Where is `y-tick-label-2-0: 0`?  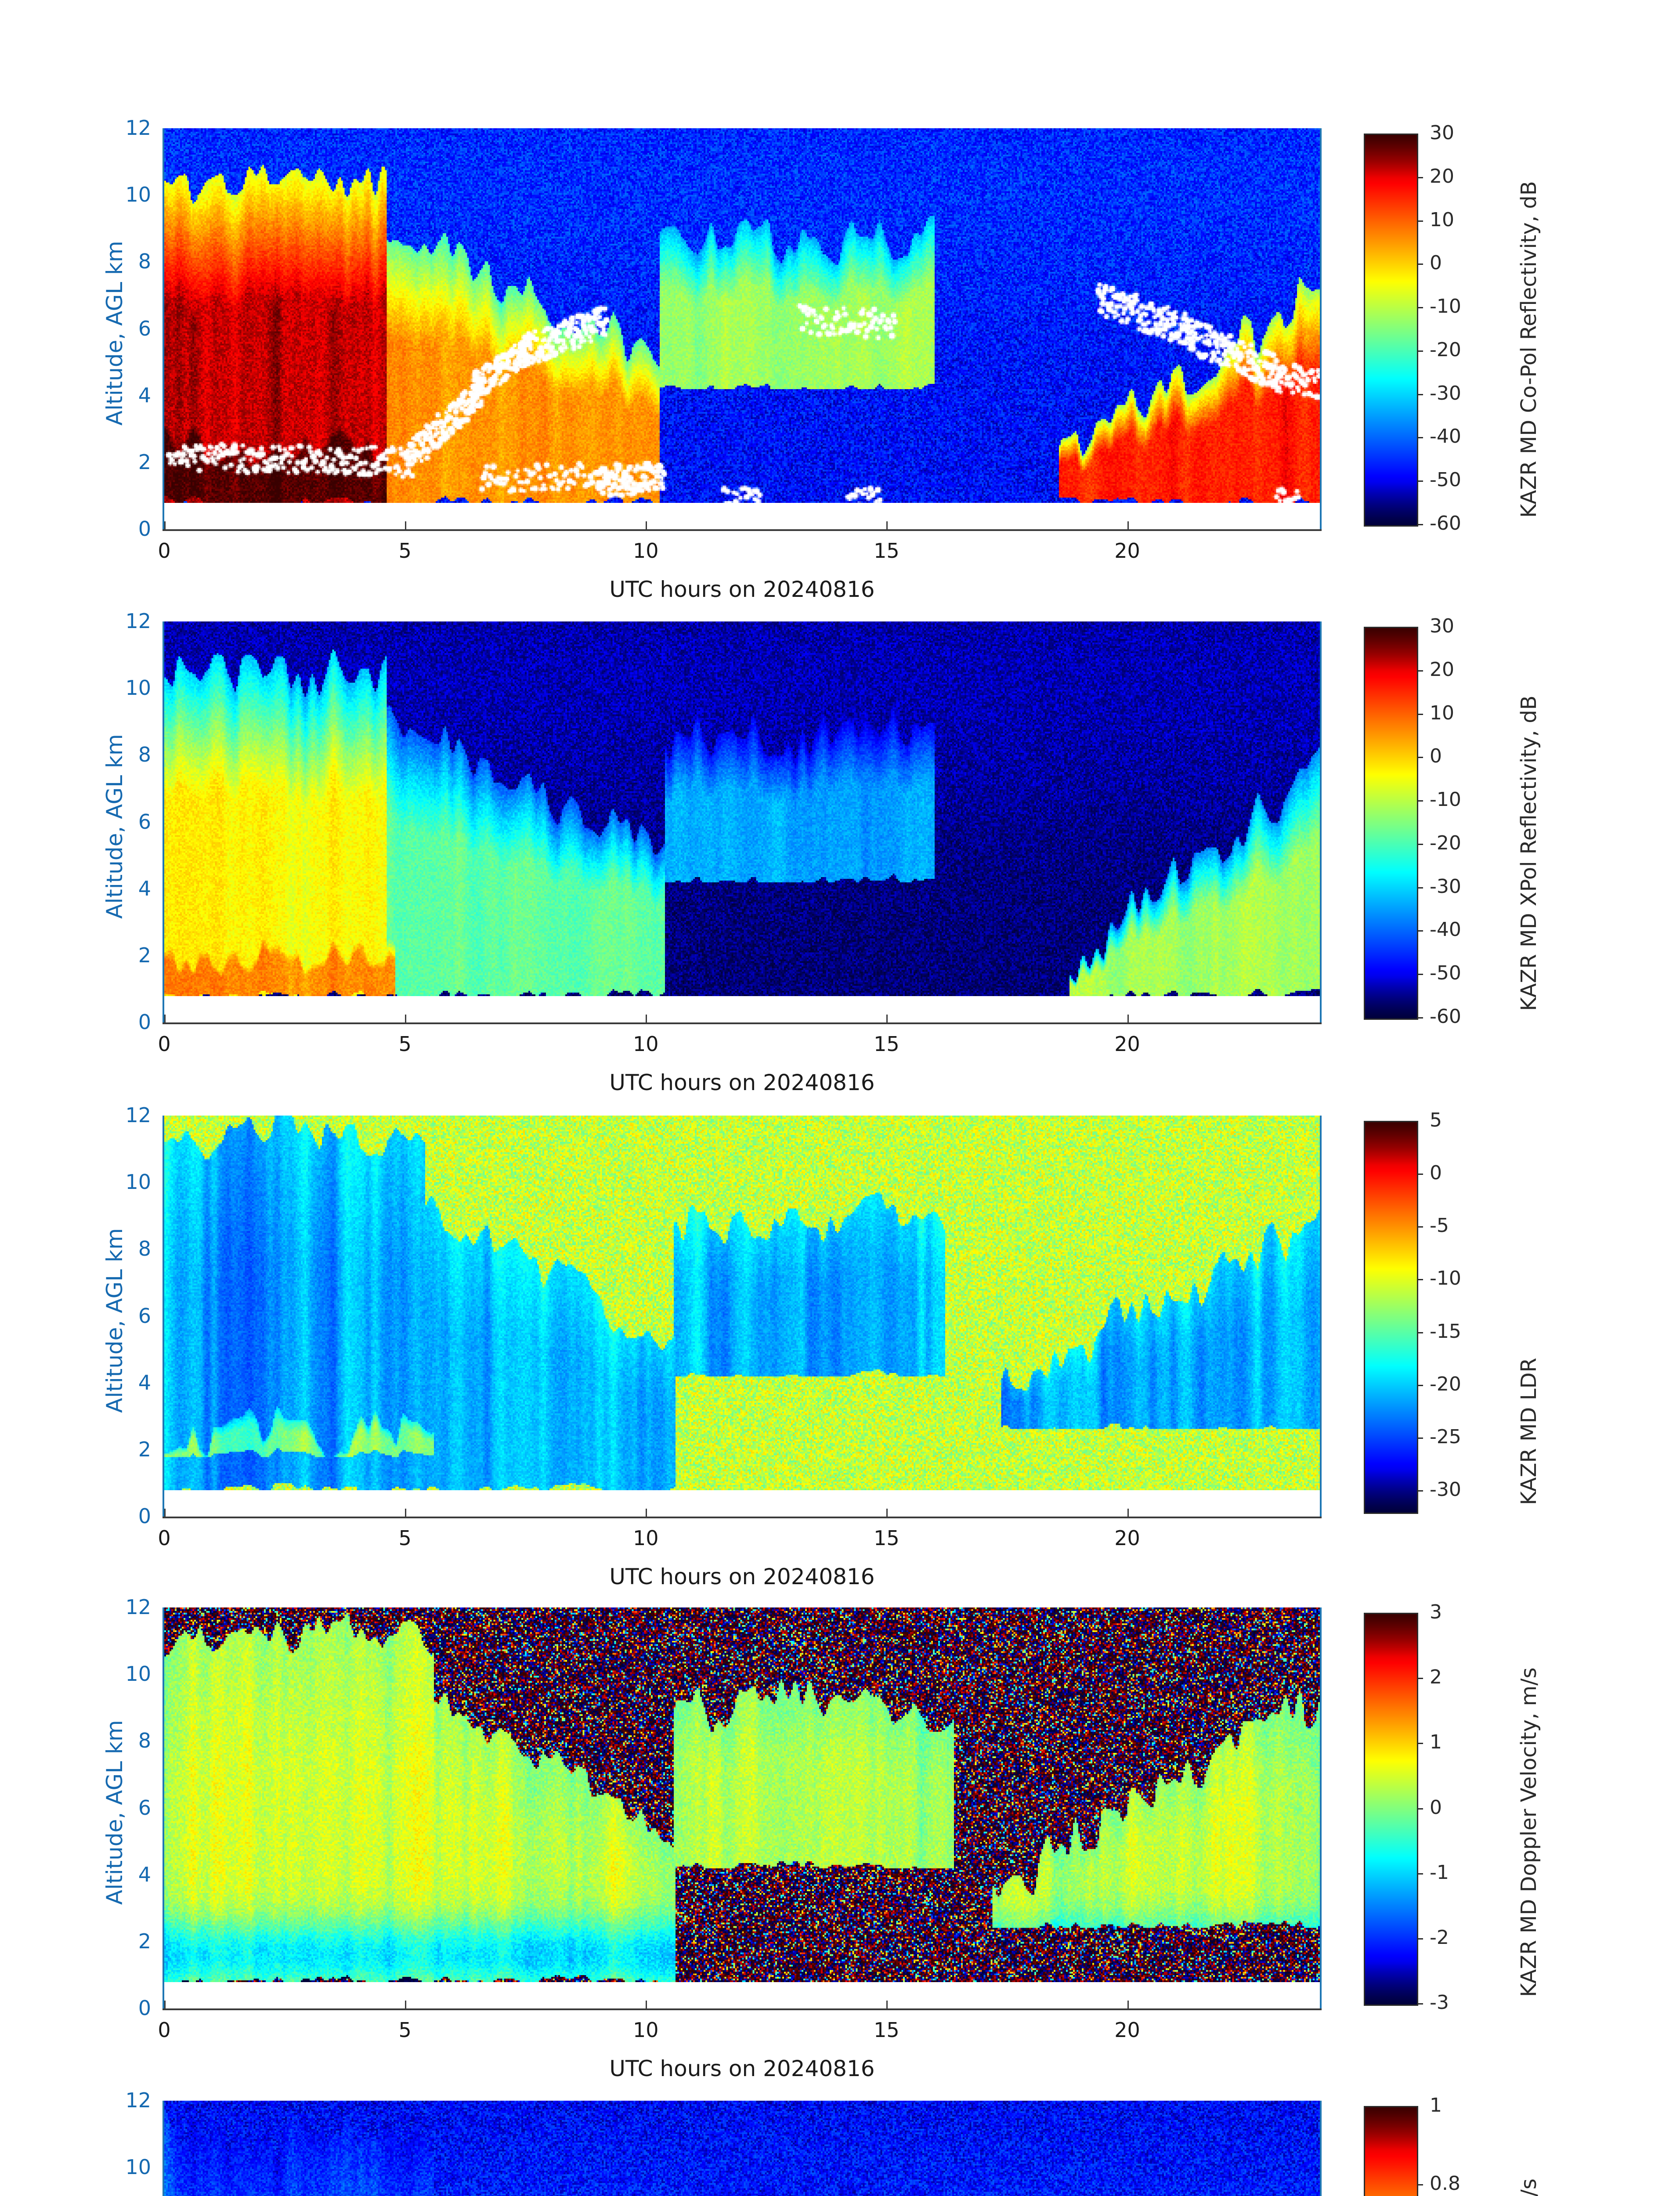
y-tick-label-2-0: 0 is located at coordinates (144, 1516).